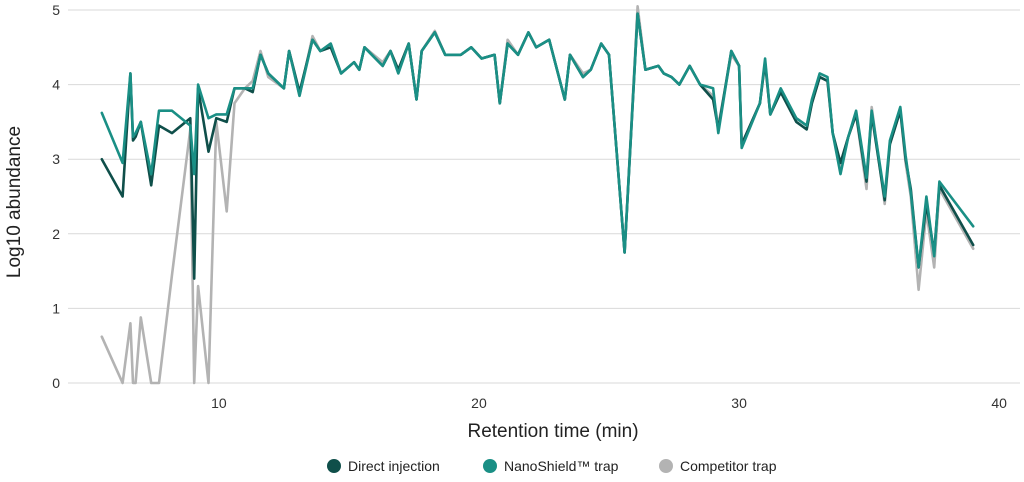 This screenshot has width=1024, height=482. I want to click on legend-label: NanoShield™ trap, so click(561, 466).